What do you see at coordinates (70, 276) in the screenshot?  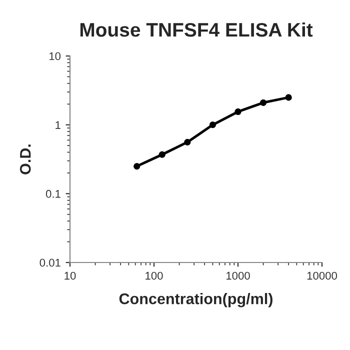 I see `x-tick-label: 10` at bounding box center [70, 276].